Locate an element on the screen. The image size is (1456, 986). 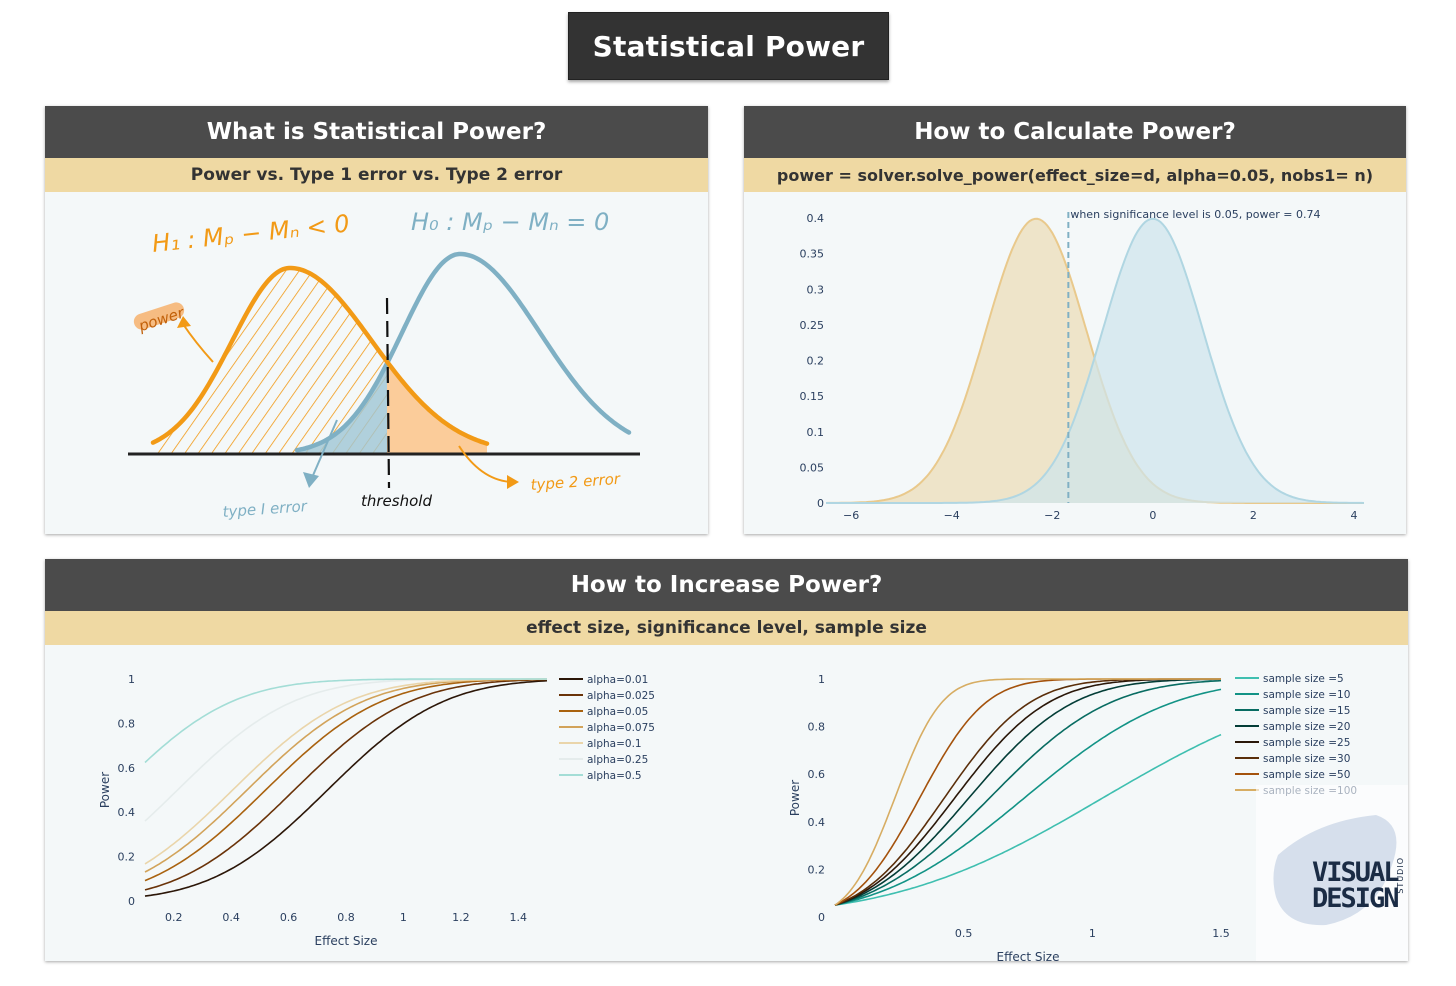
legend-item: alpha=0.01 is located at coordinates (617, 680).